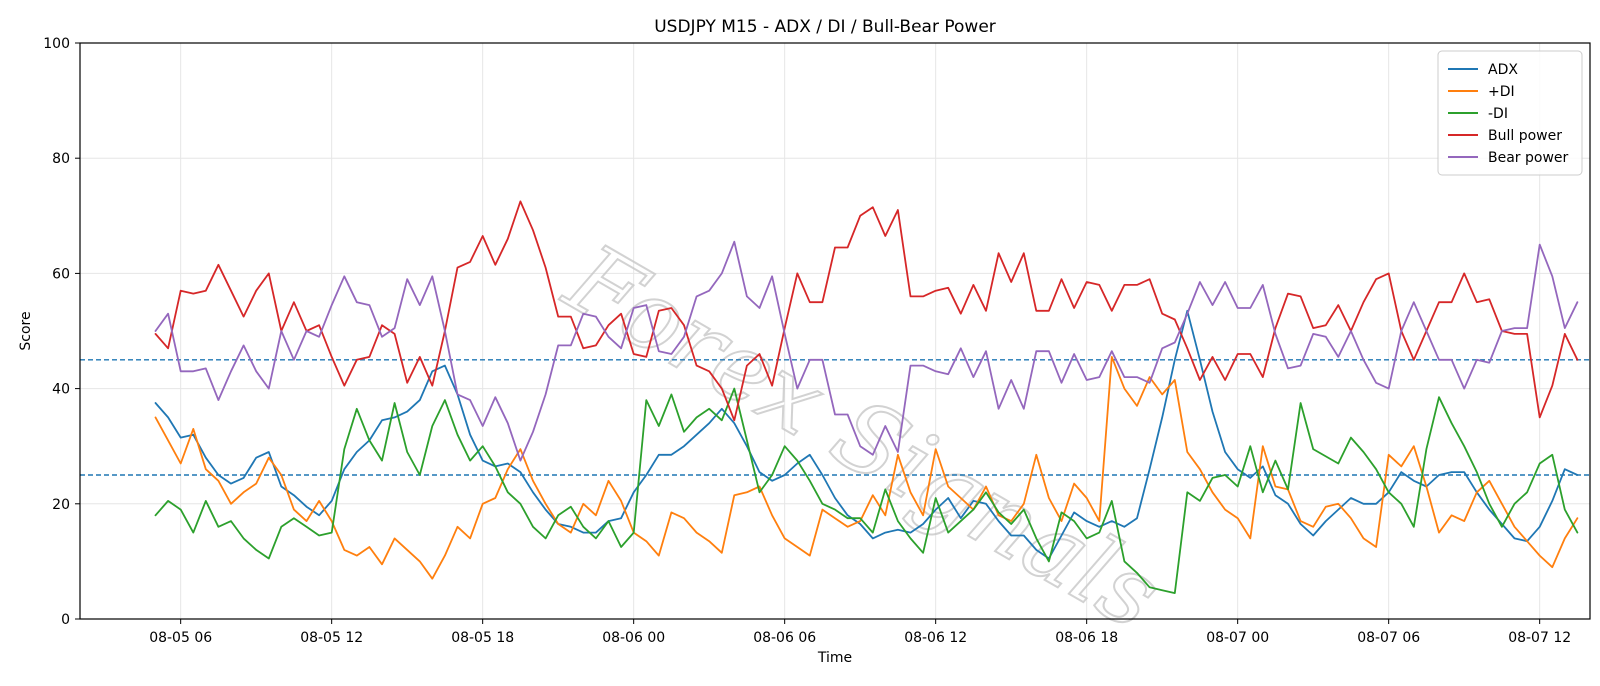 Image resolution: width=1600 pixels, height=686 pixels. I want to click on y-tick-label: 80, so click(61, 159).